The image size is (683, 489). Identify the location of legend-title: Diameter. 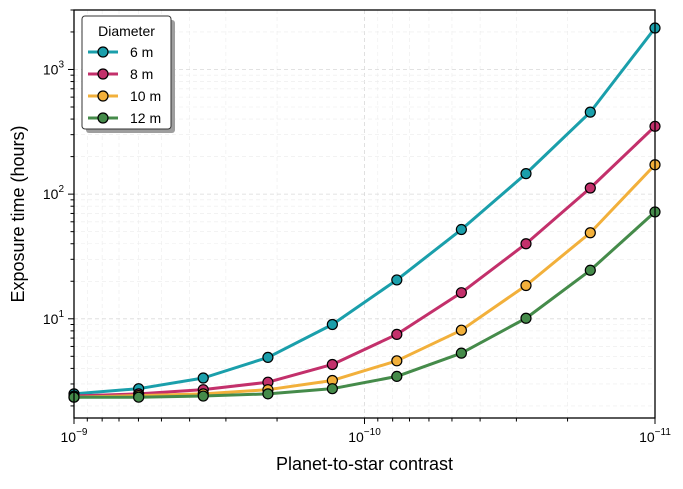
(126, 31).